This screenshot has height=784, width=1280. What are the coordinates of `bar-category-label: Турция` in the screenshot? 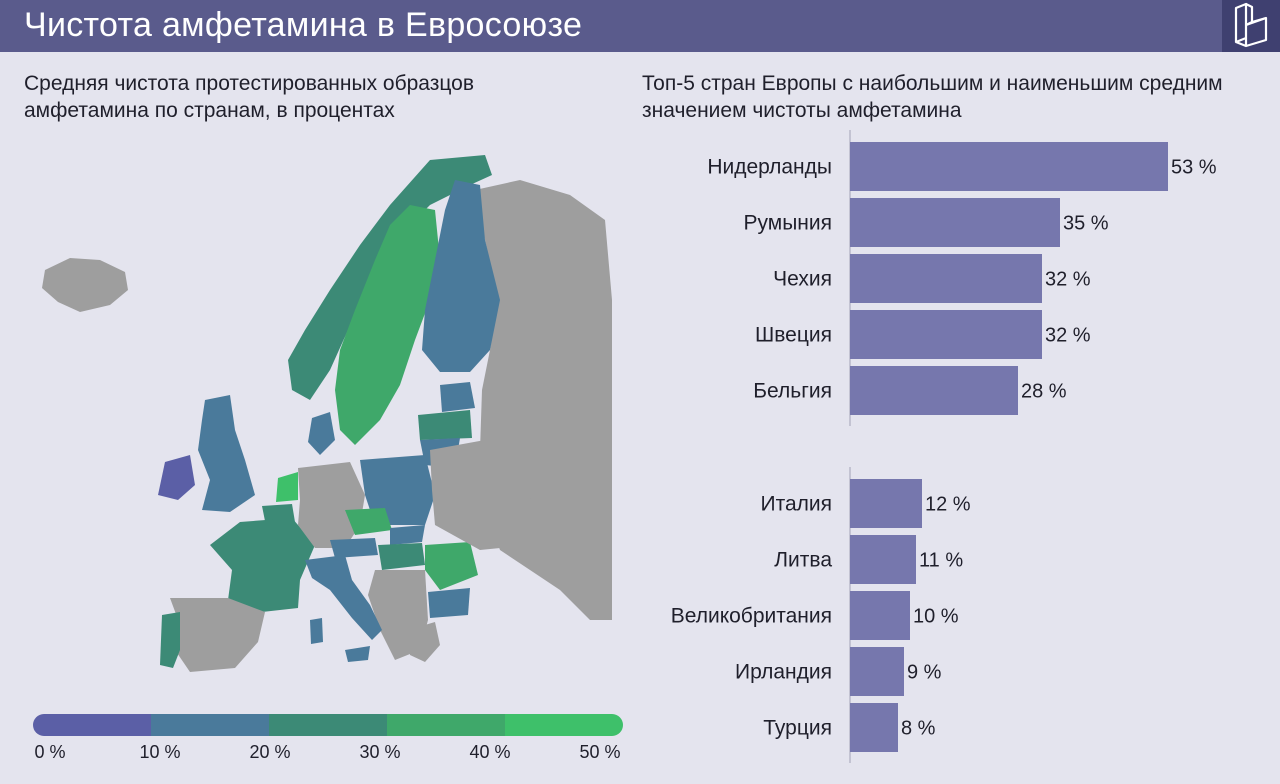 It's located at (797, 728).